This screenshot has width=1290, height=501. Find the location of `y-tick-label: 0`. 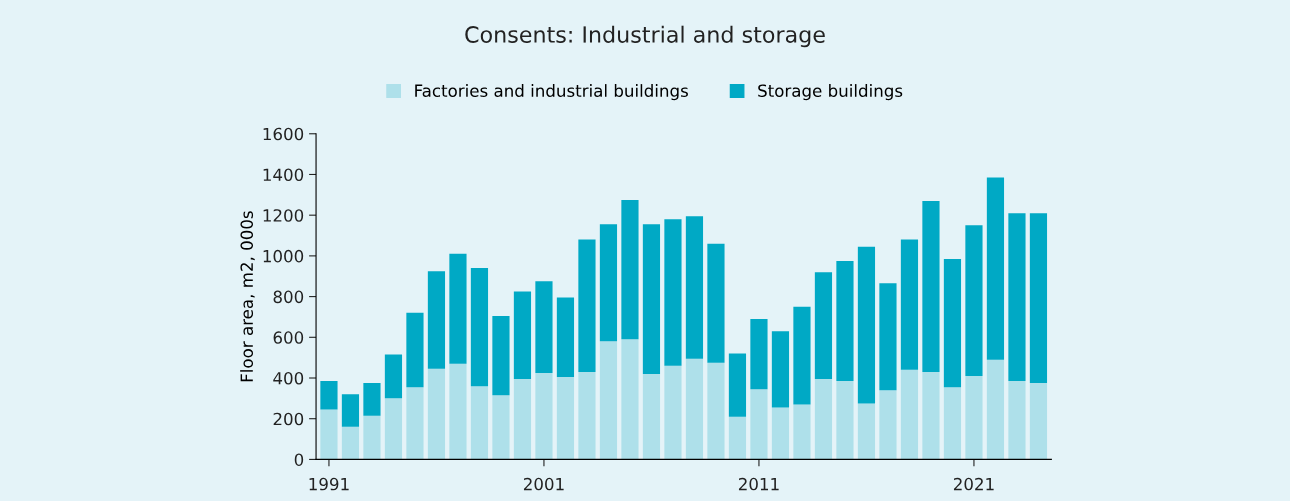

y-tick-label: 0 is located at coordinates (299, 459).